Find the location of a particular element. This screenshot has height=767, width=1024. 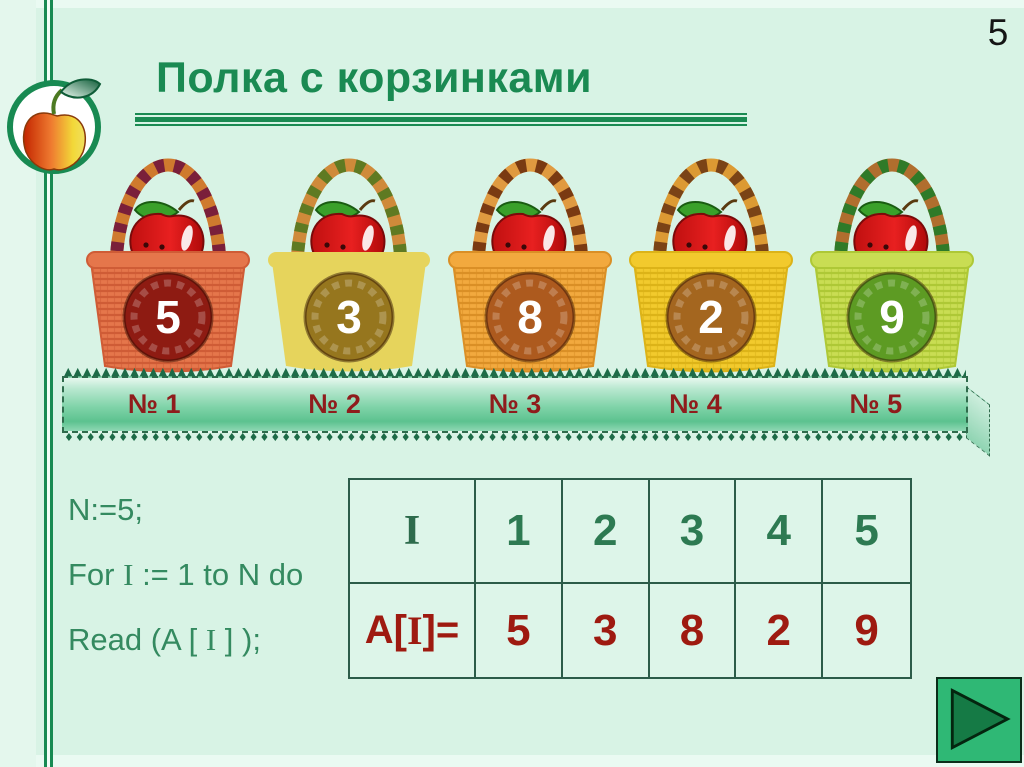

vertical-rule is located at coordinates (48, 383).